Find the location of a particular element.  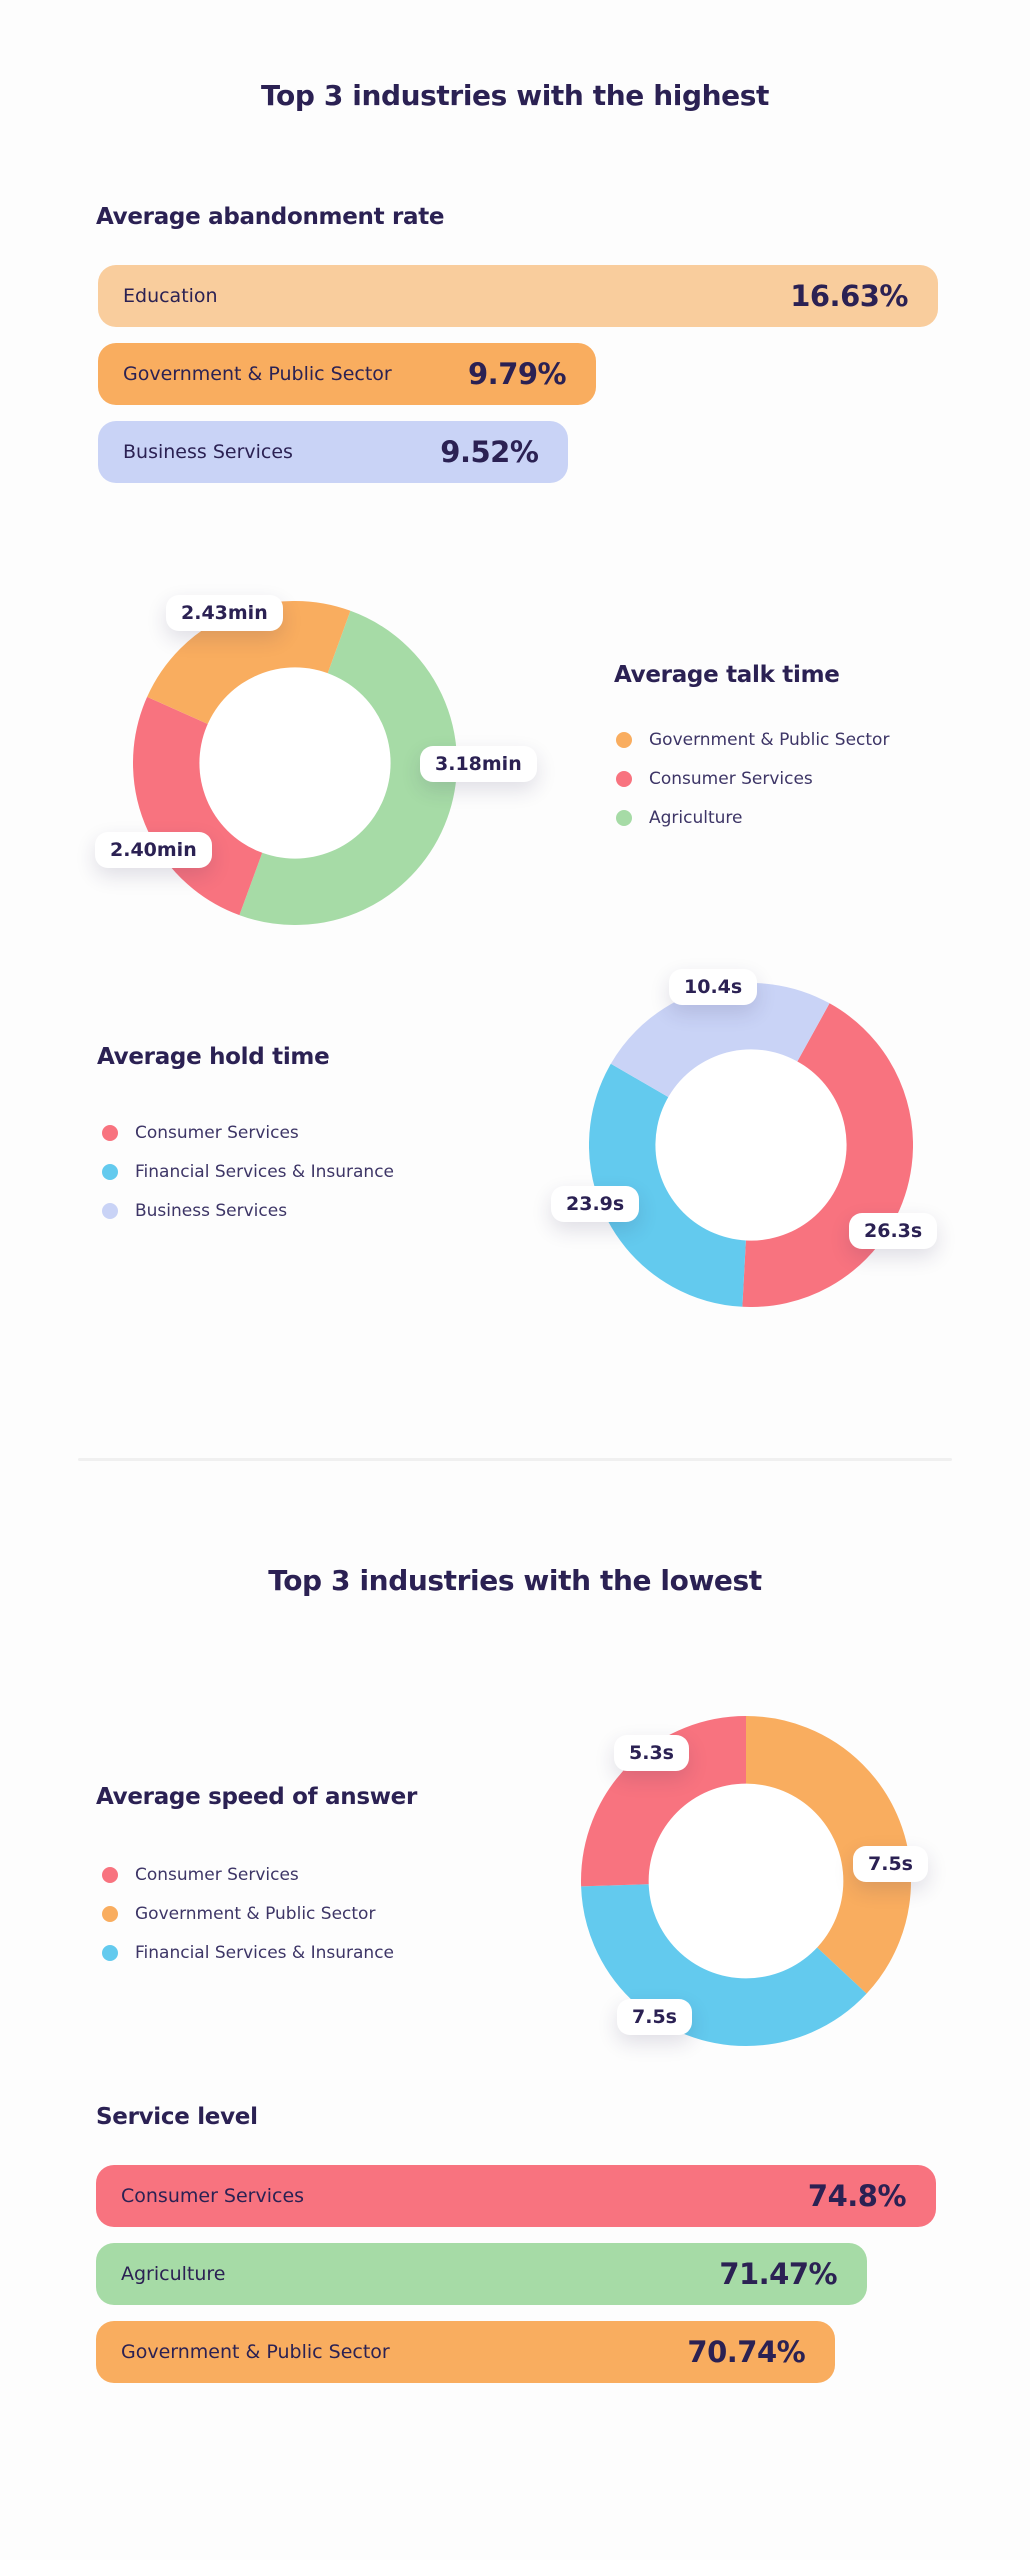

service-level-heading: Service level is located at coordinates (177, 2117).